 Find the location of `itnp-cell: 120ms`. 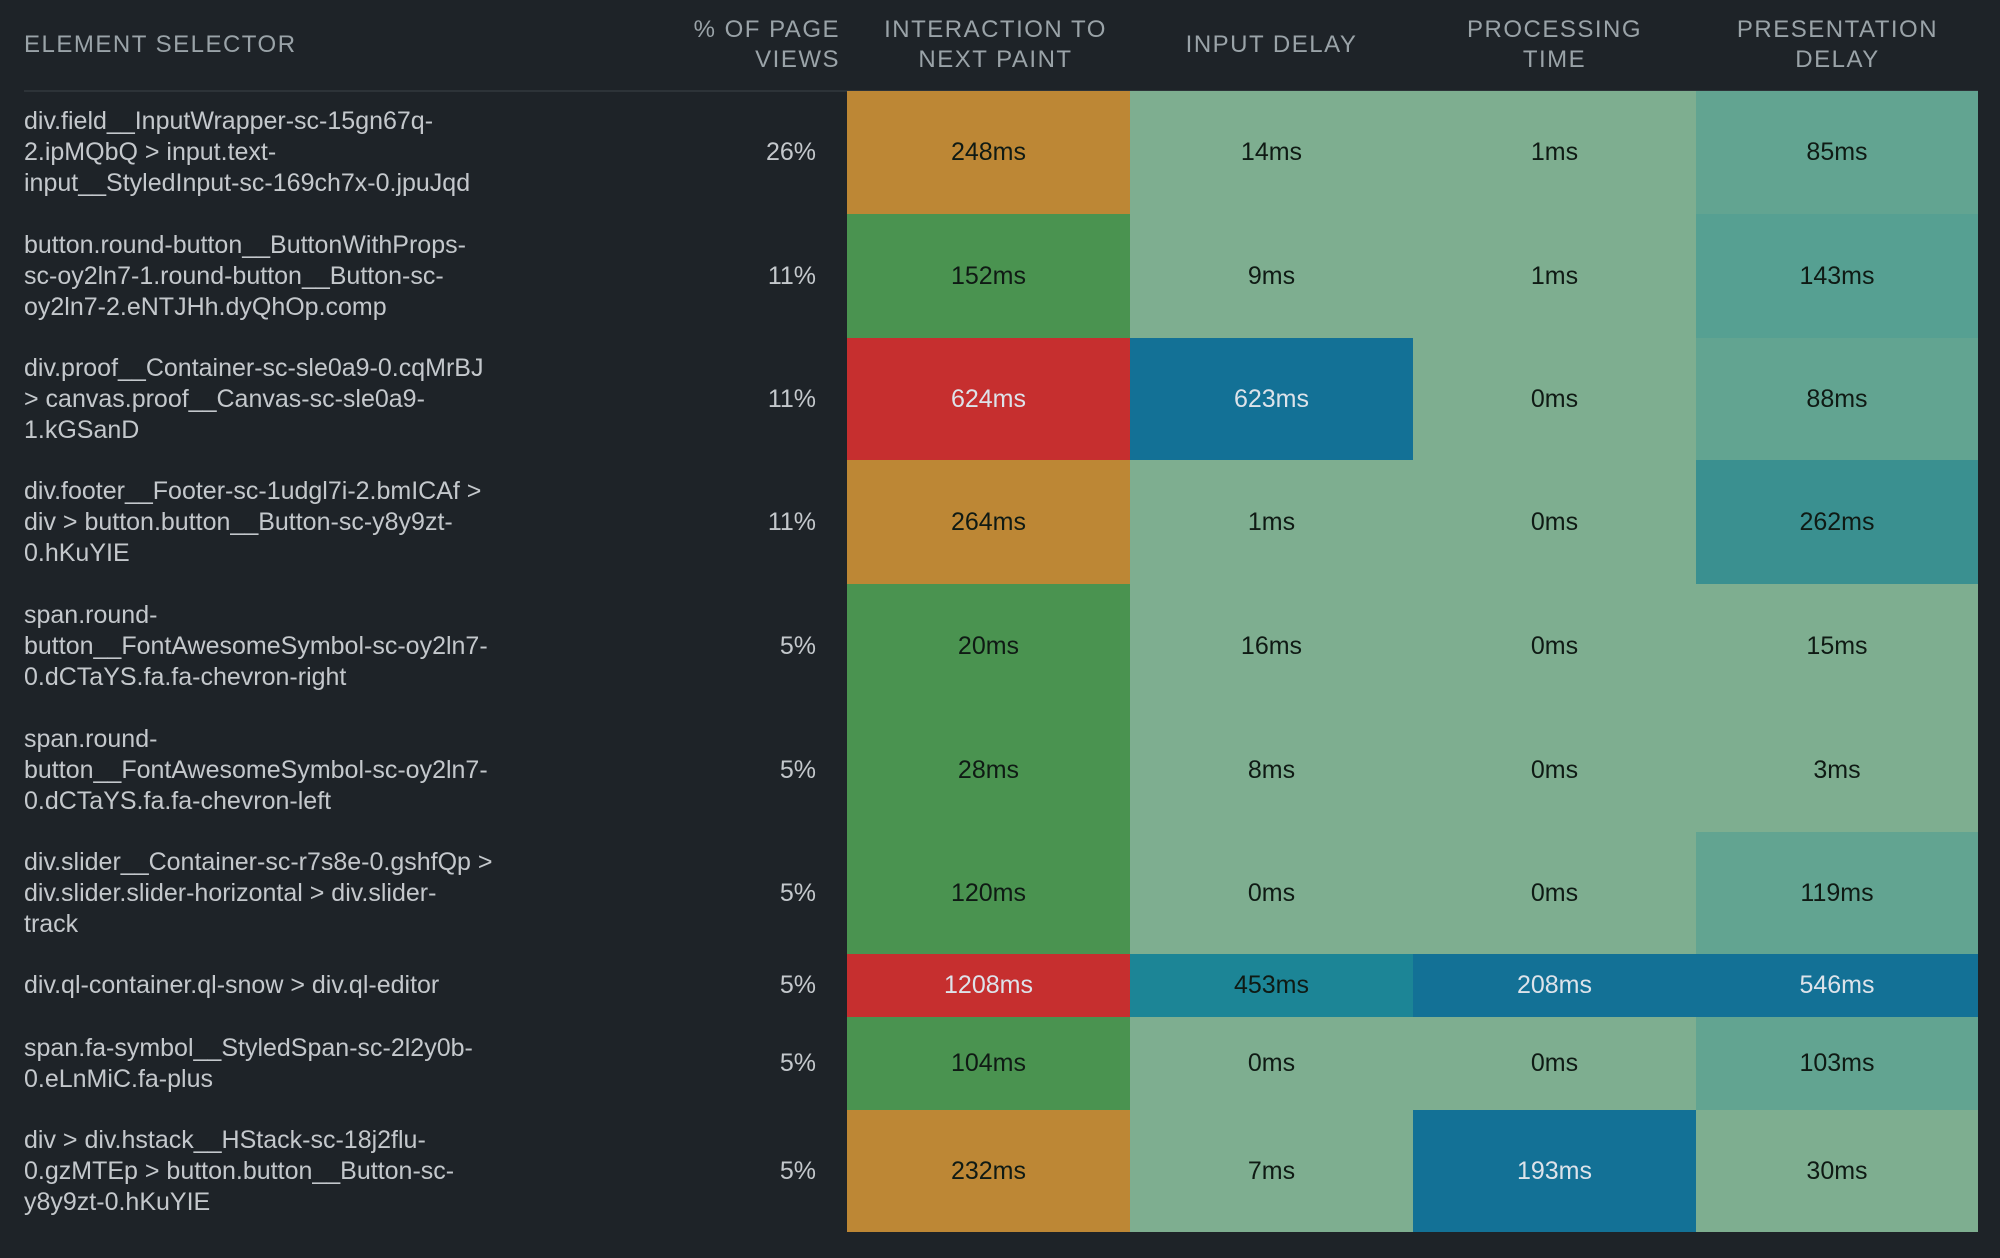

itnp-cell: 120ms is located at coordinates (988, 893).